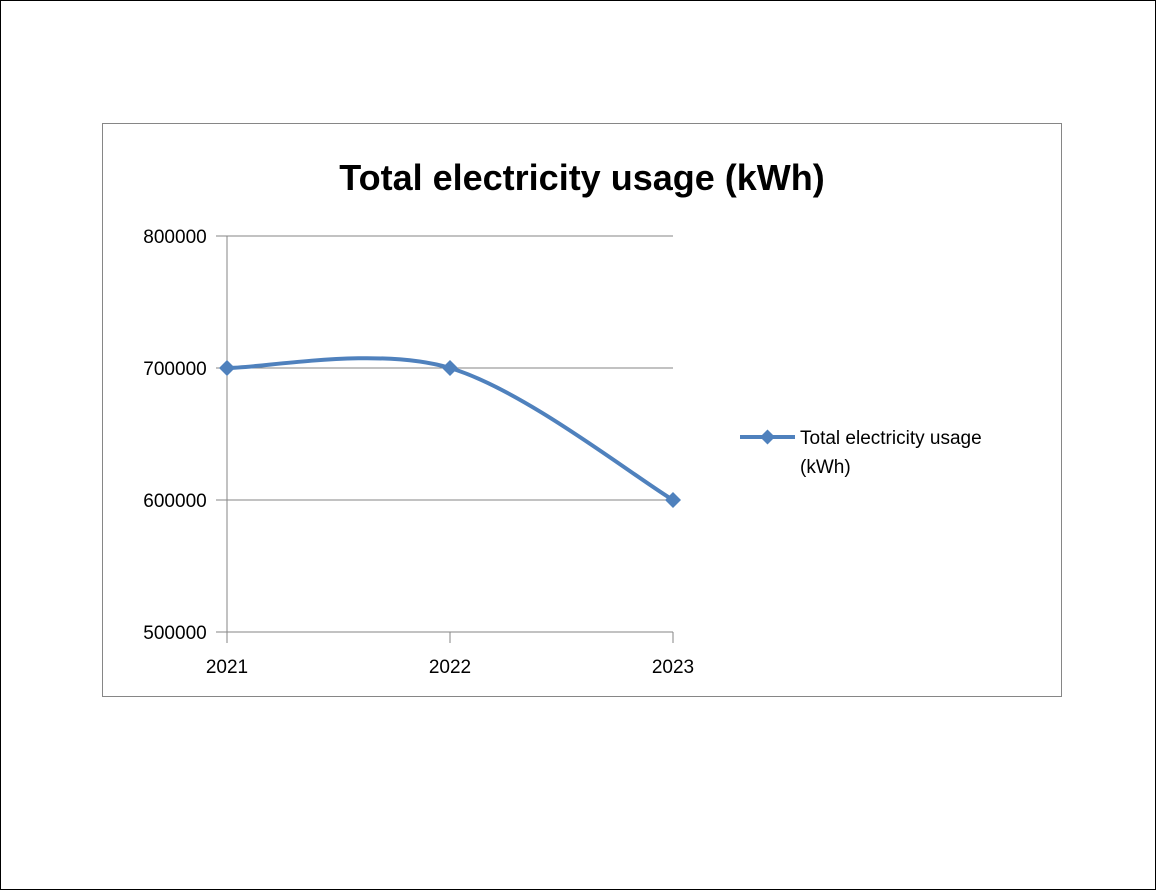 The width and height of the screenshot is (1158, 890). Describe the element at coordinates (581, 177) in the screenshot. I see `chart-title: Total electricity usage (kWh)` at that location.